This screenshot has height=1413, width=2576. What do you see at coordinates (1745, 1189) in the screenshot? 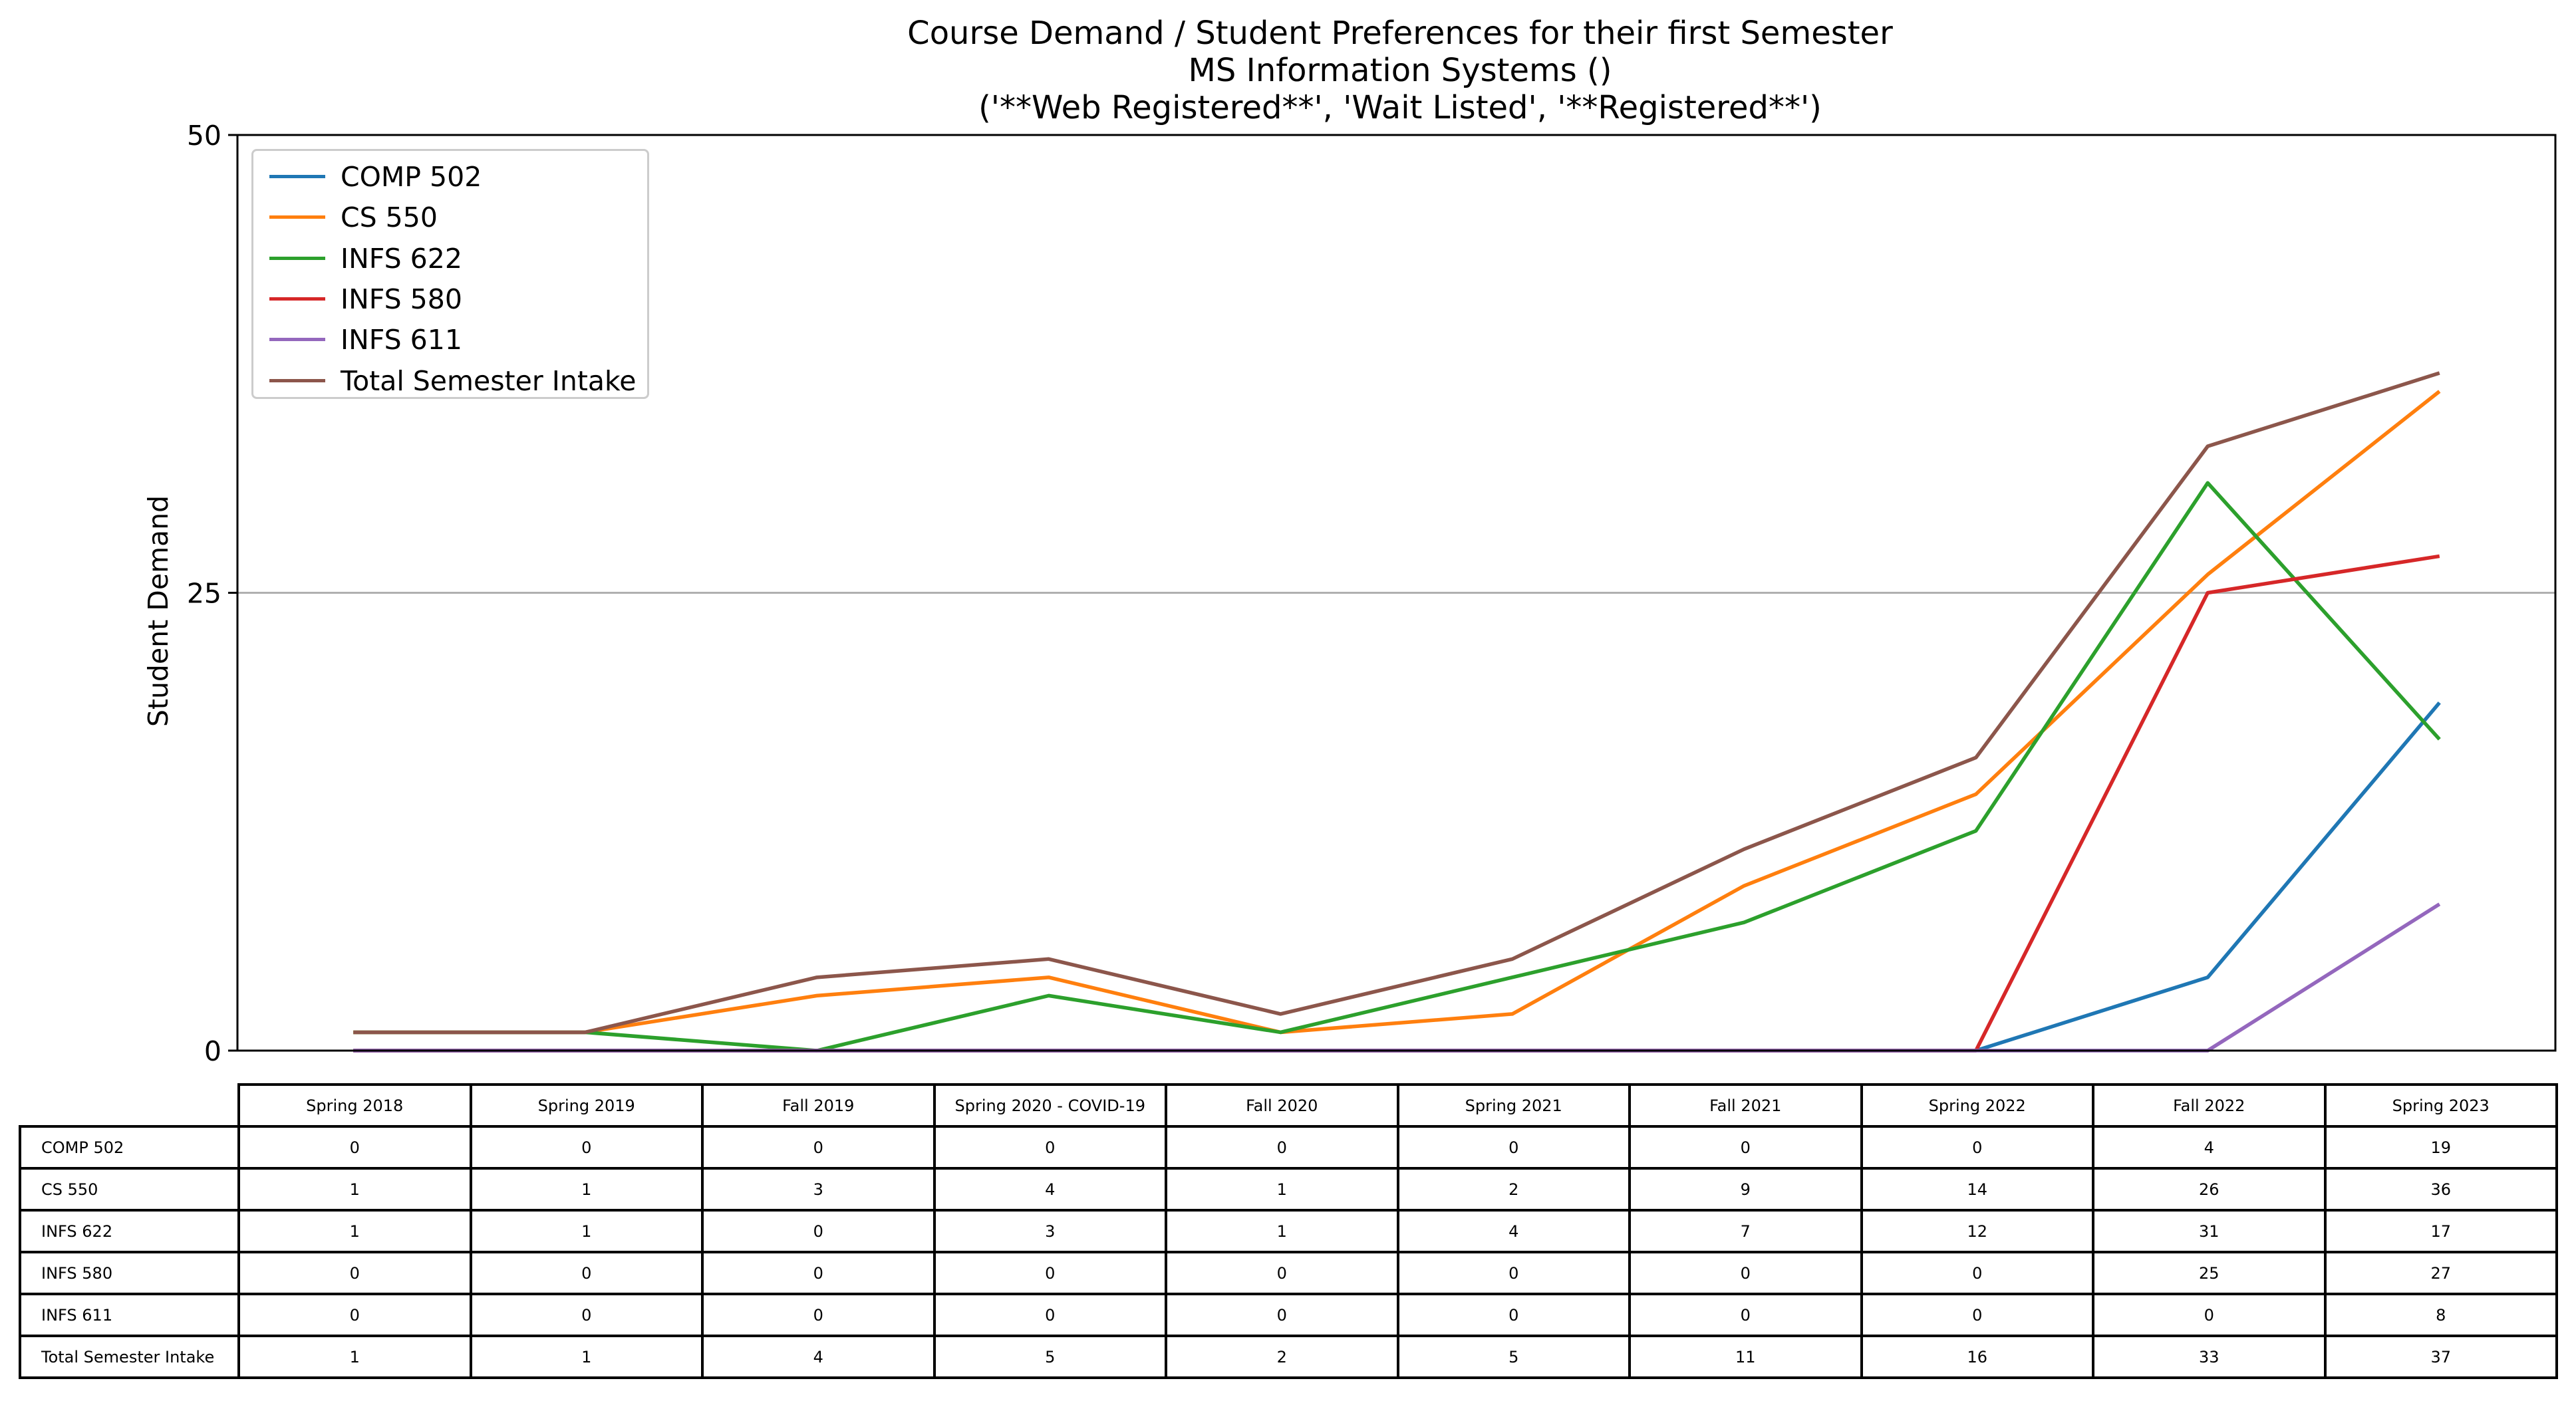
I see `table-cell: 9` at bounding box center [1745, 1189].